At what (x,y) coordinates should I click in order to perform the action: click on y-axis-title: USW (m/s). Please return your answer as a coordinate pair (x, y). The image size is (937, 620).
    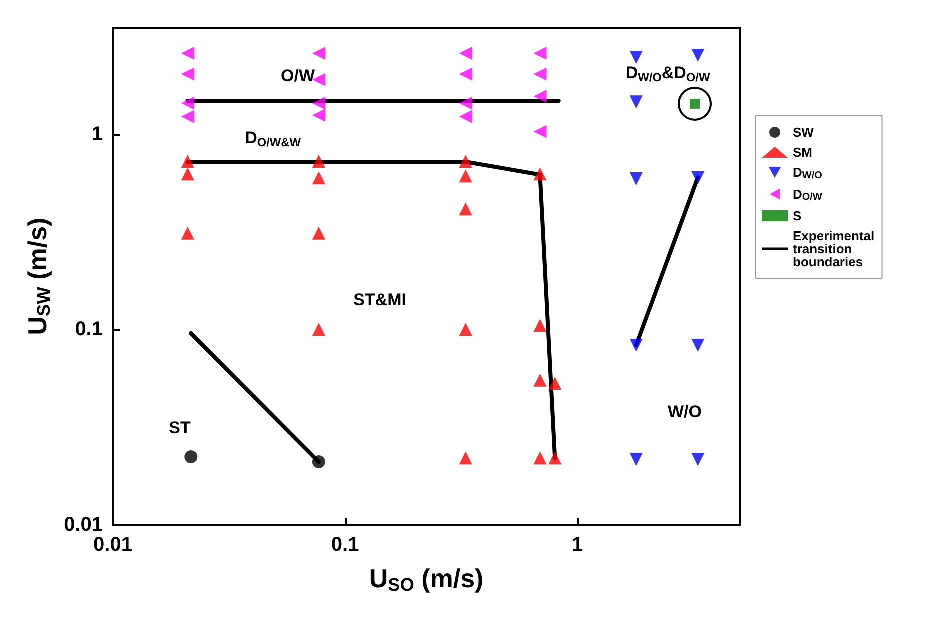
    Looking at the image, I should click on (38, 277).